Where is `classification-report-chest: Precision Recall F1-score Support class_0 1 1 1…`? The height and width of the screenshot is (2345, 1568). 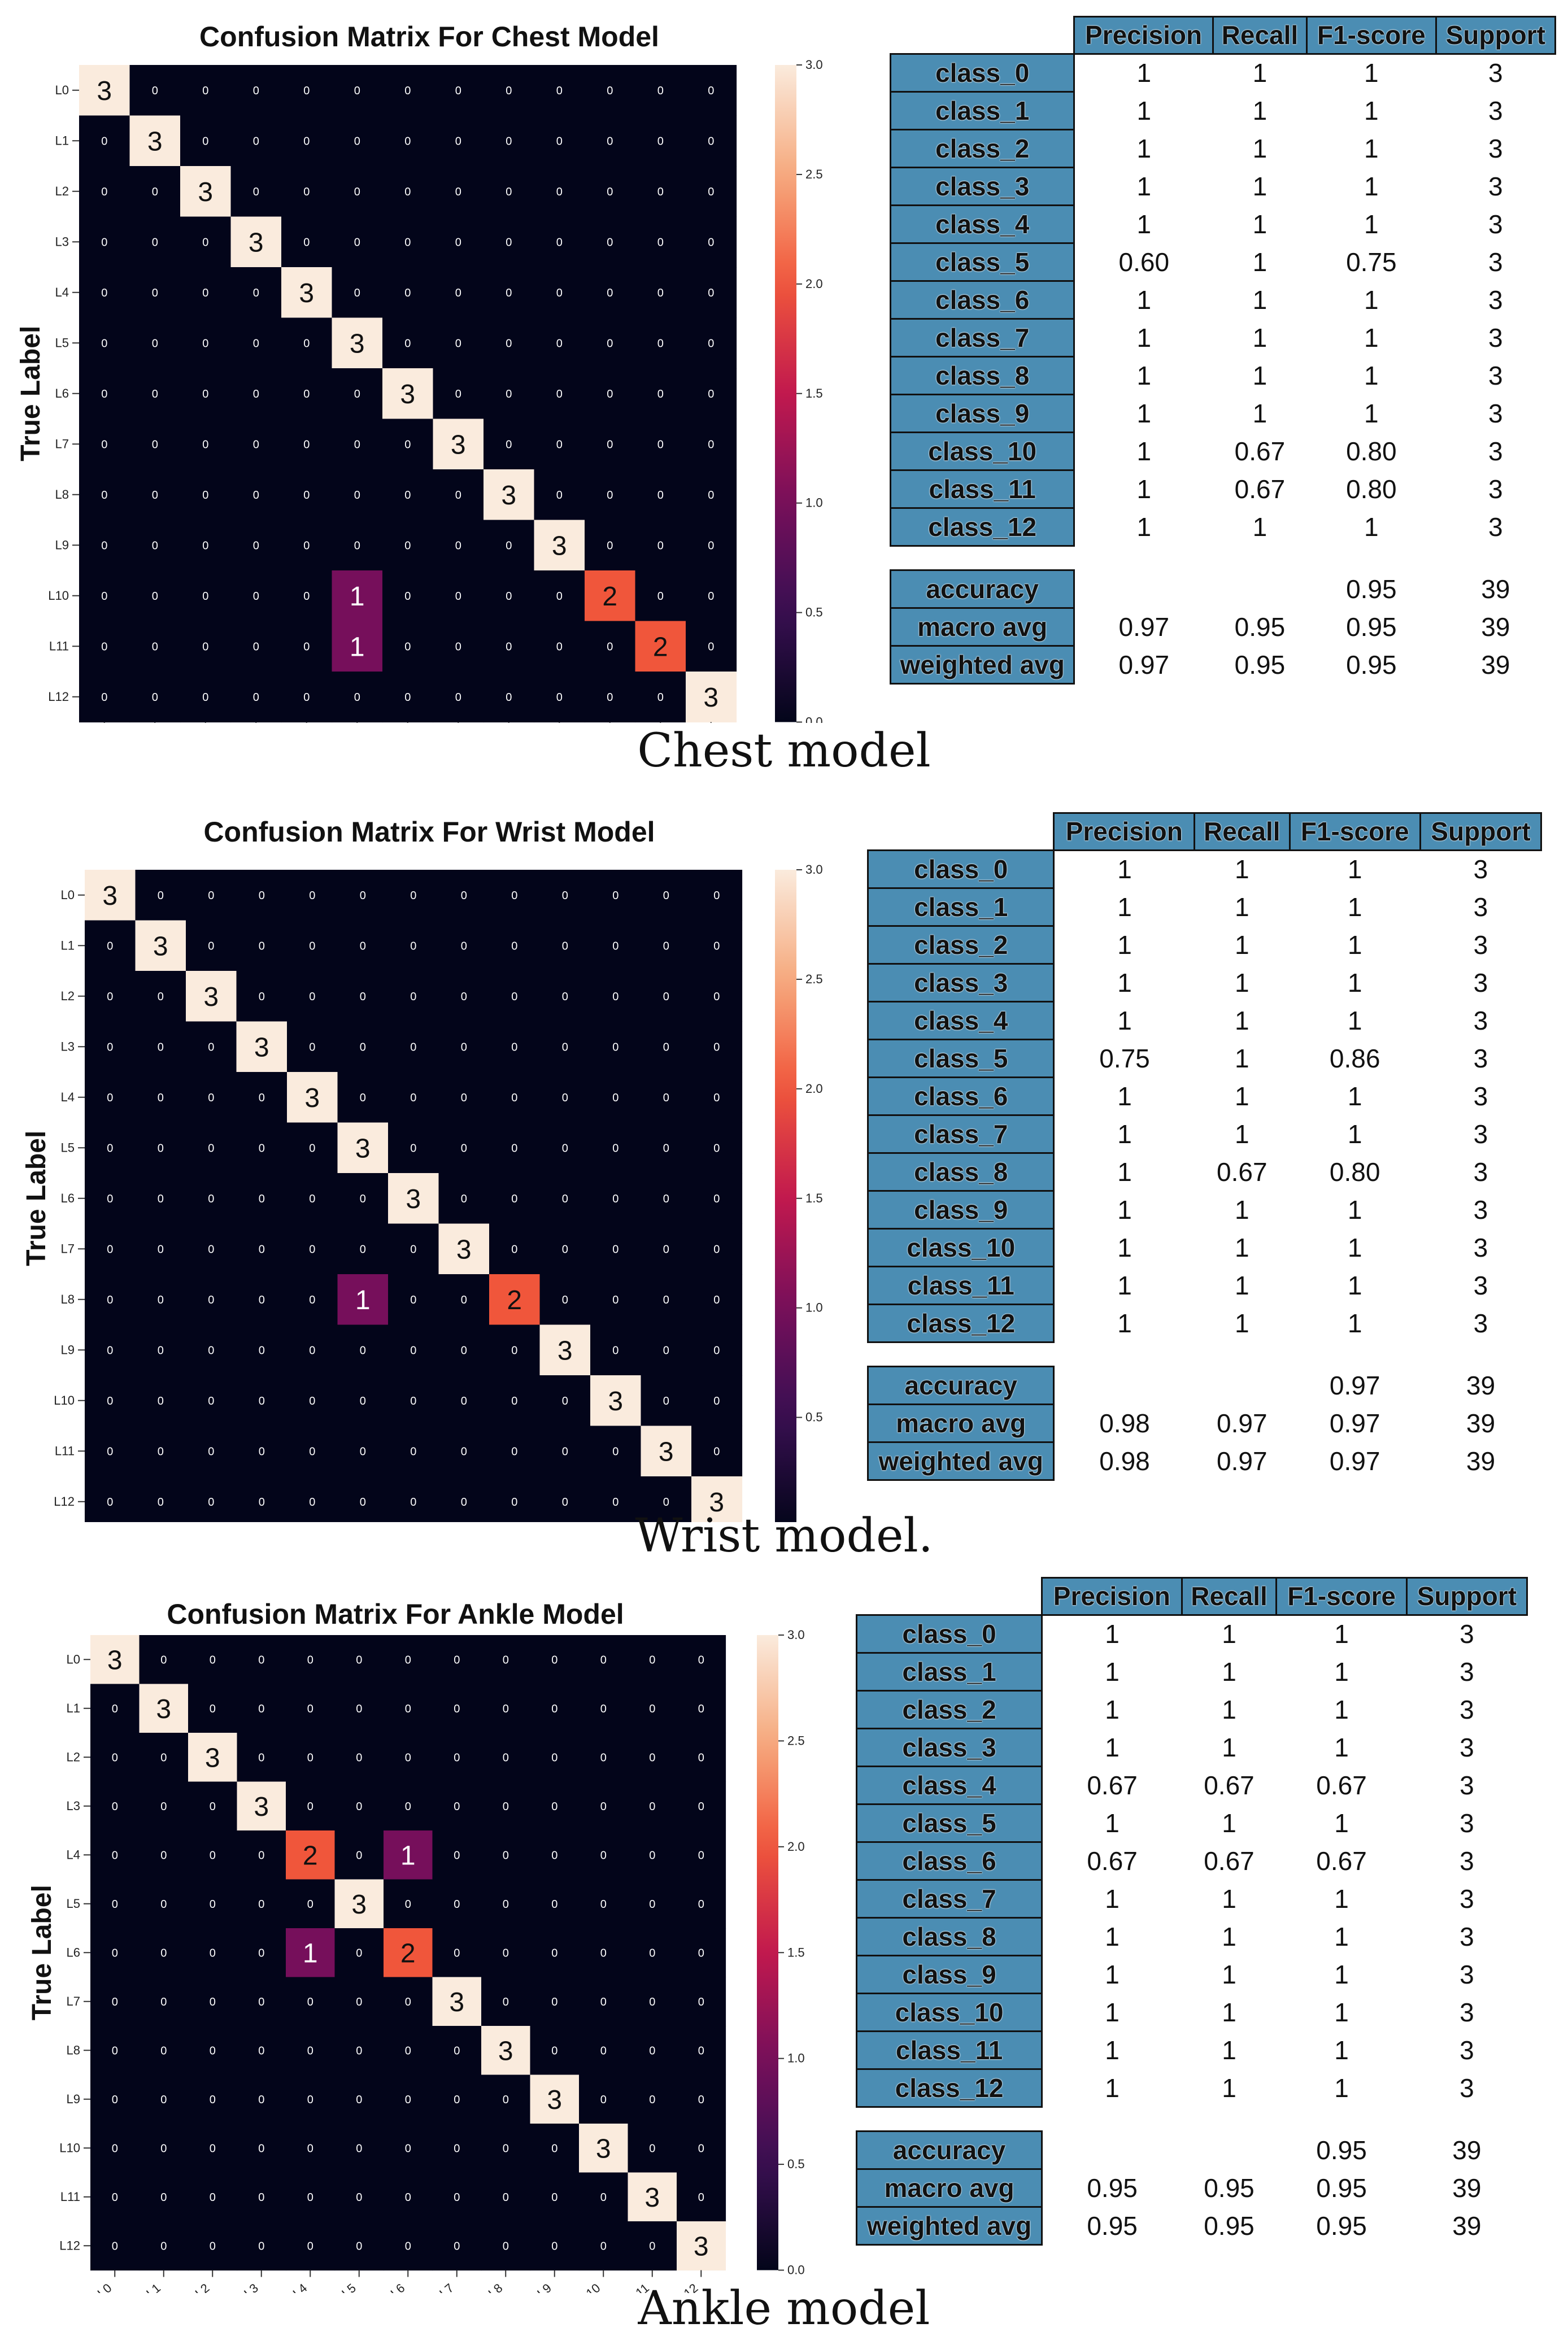 classification-report-chest: Precision Recall F1-score Support class_0 1 1 1… is located at coordinates (1223, 350).